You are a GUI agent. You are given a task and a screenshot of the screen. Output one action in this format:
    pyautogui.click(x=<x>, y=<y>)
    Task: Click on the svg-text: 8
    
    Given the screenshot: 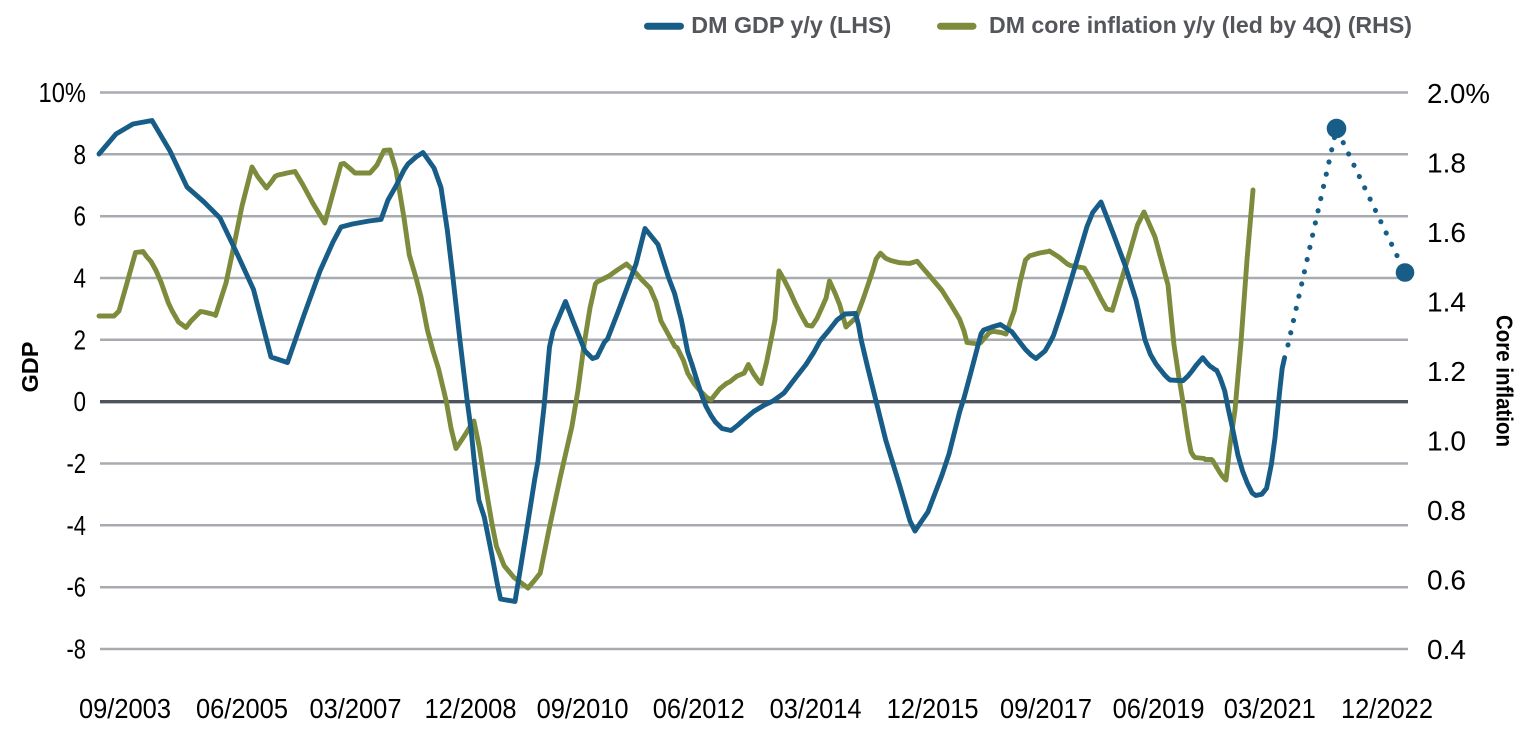 What is the action you would take?
    pyautogui.click(x=80, y=154)
    